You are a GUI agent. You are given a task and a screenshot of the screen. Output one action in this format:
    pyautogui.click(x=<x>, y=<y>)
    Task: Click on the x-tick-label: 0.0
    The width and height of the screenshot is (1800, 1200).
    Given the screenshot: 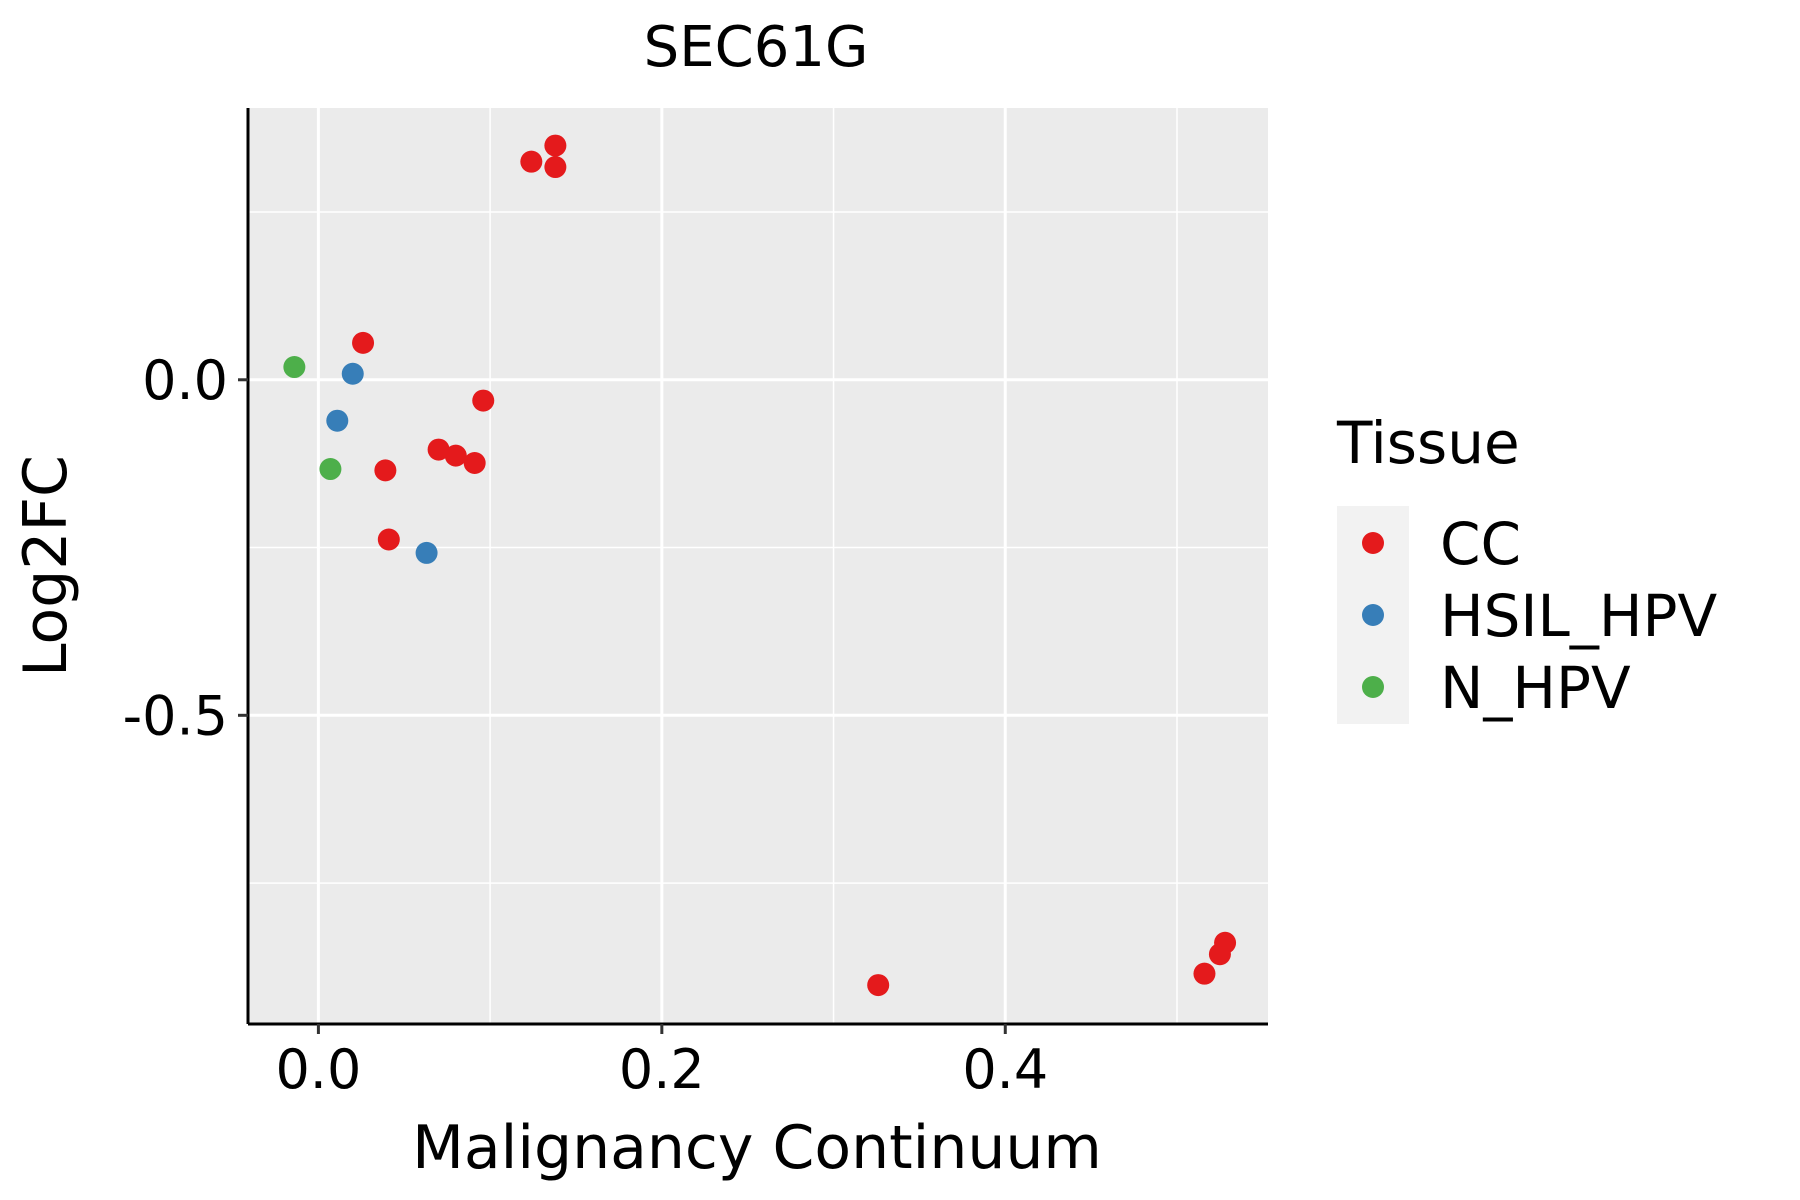 What is the action you would take?
    pyautogui.click(x=318, y=1069)
    